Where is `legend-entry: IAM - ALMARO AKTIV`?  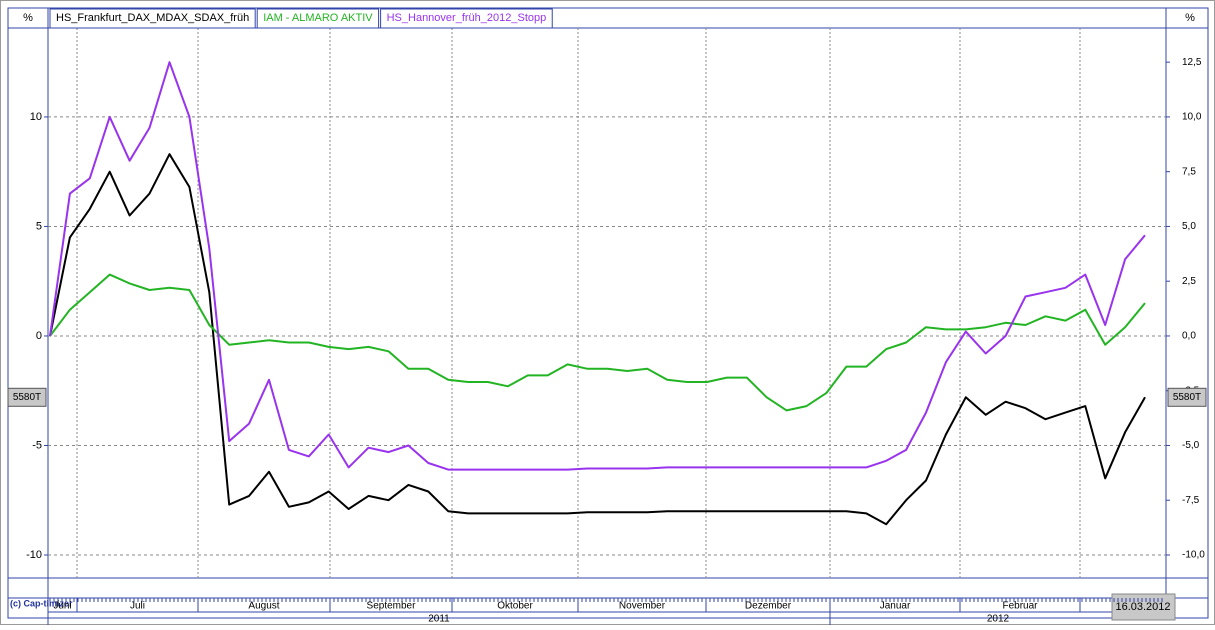 legend-entry: IAM - ALMARO AKTIV is located at coordinates (318, 18).